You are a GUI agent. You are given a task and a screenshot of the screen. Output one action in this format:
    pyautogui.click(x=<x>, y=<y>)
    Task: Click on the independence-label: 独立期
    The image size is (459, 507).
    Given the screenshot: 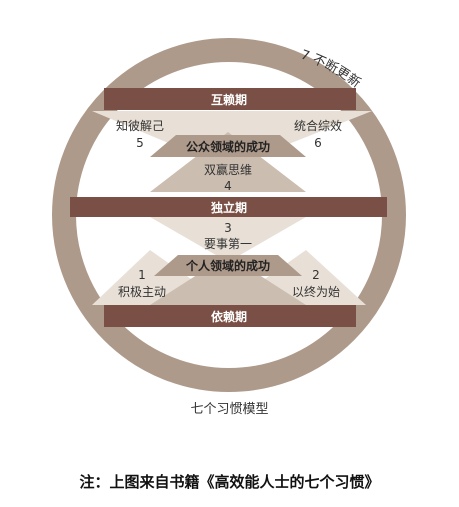 What is the action you would take?
    pyautogui.click(x=228, y=207)
    